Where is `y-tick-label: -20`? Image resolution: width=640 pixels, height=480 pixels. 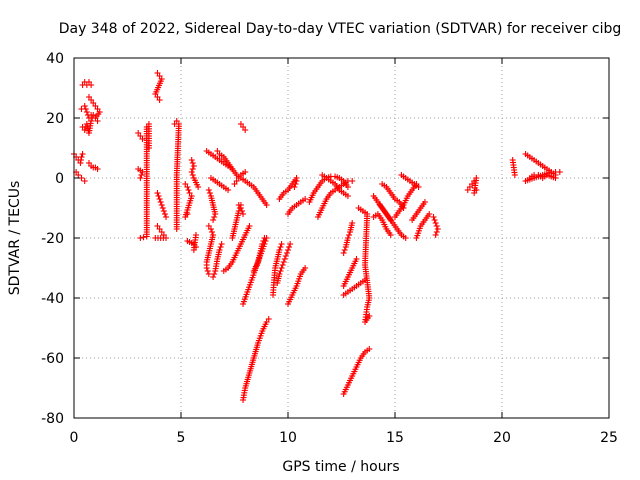 y-tick-label: -20 is located at coordinates (52, 239).